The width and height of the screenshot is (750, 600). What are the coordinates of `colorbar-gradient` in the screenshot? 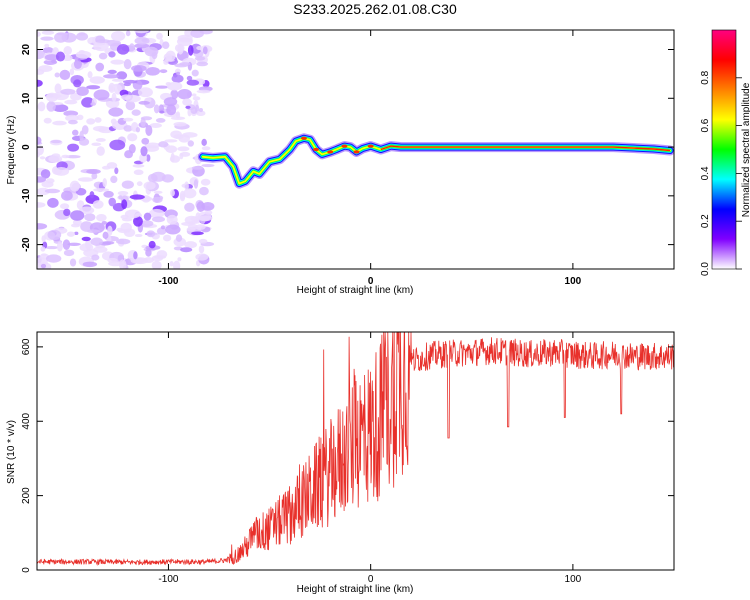 It's located at (724, 149).